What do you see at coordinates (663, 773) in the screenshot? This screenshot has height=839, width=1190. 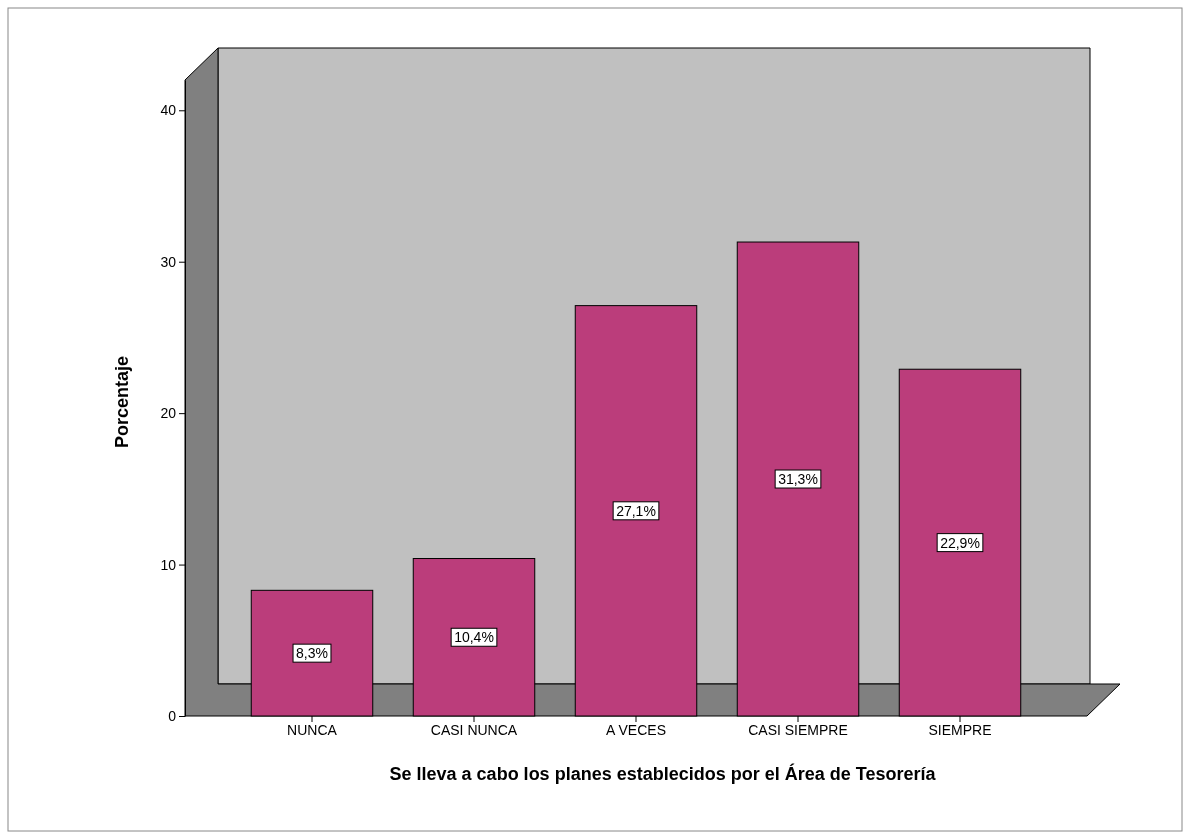 I see `x-axis-title: Se lleva a cabo los planes establecidos por el Área de Tesorería` at bounding box center [663, 773].